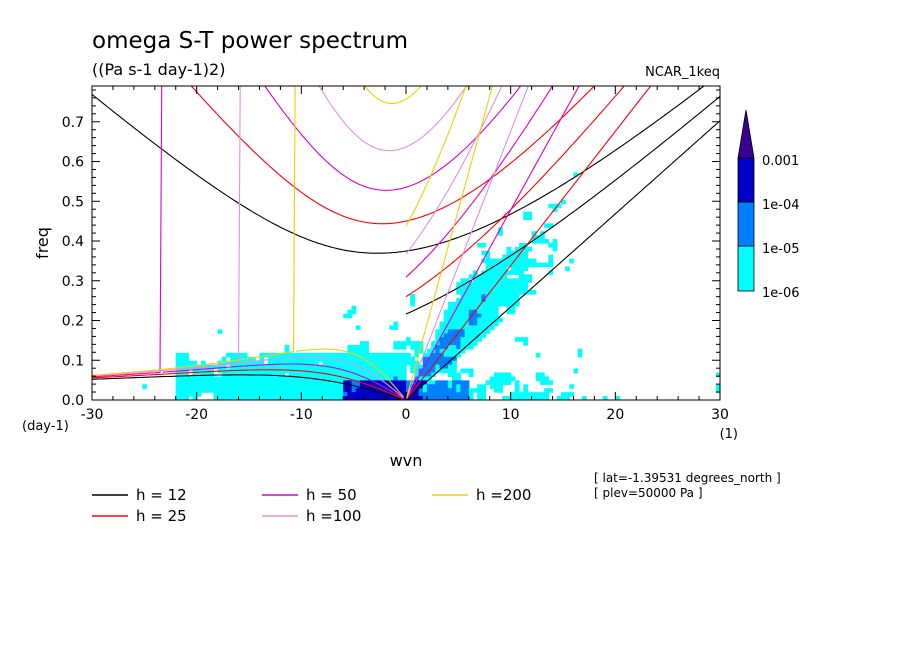  What do you see at coordinates (511, 415) in the screenshot?
I see `x-tick-label: 10` at bounding box center [511, 415].